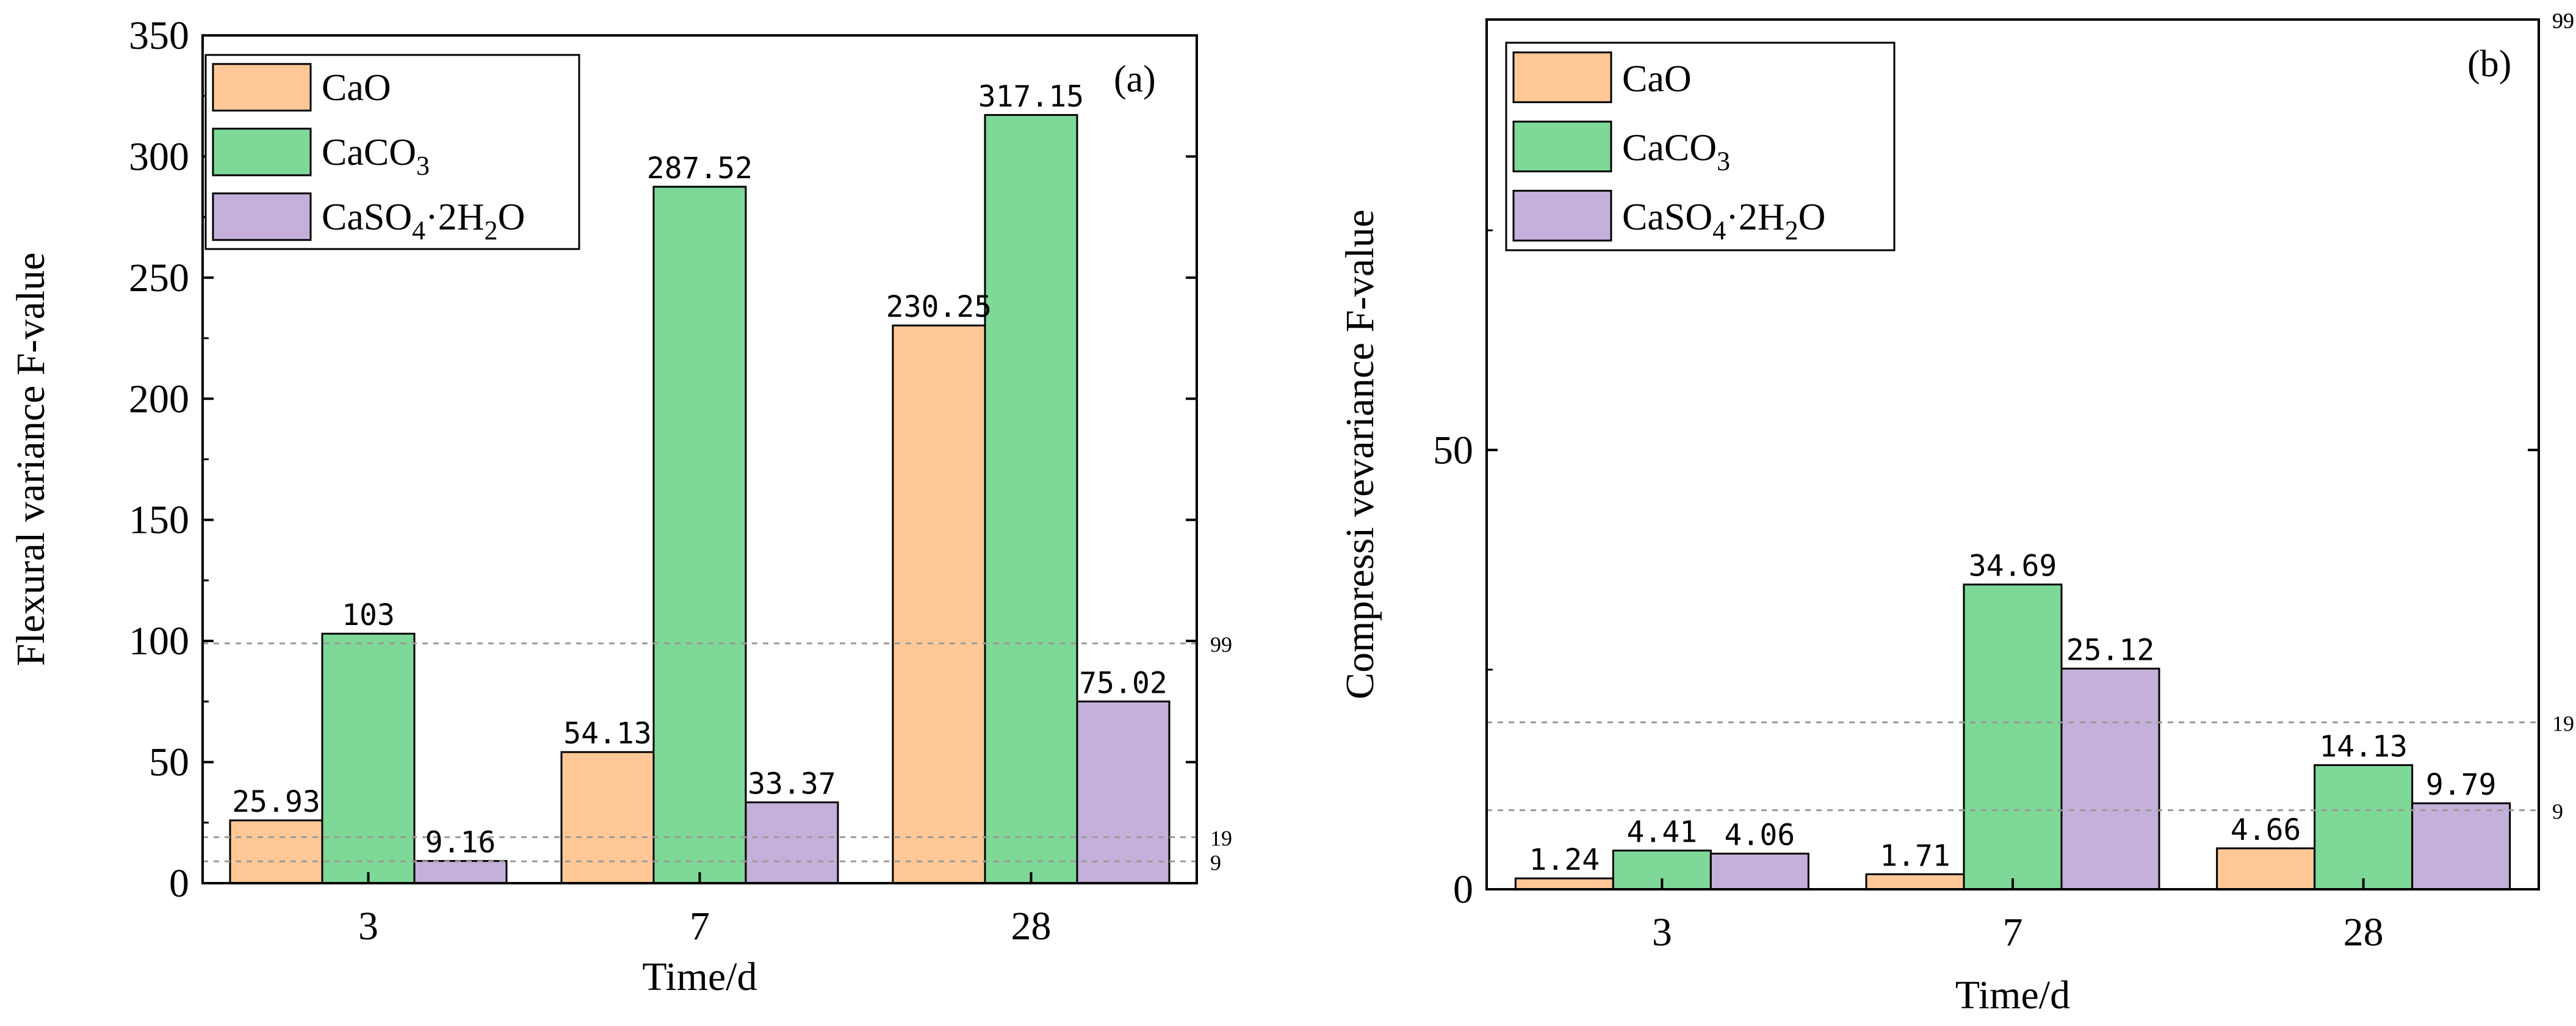  What do you see at coordinates (159, 278) in the screenshot?
I see `y-tick-label: 250` at bounding box center [159, 278].